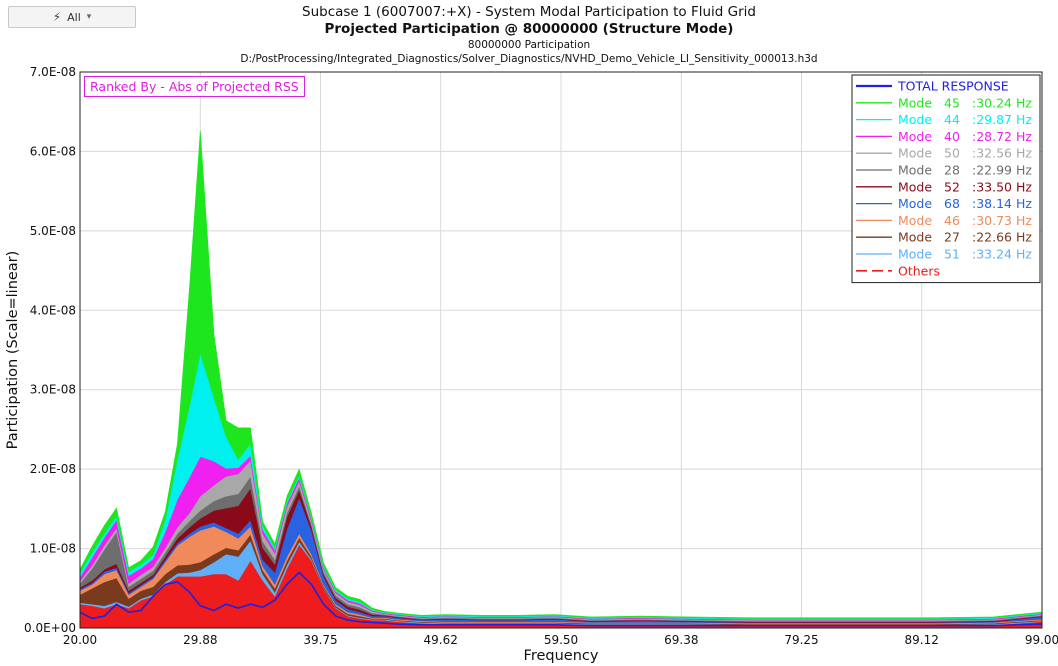 The width and height of the screenshot is (1058, 666). I want to click on legend-mode-number: 45, so click(952, 102).